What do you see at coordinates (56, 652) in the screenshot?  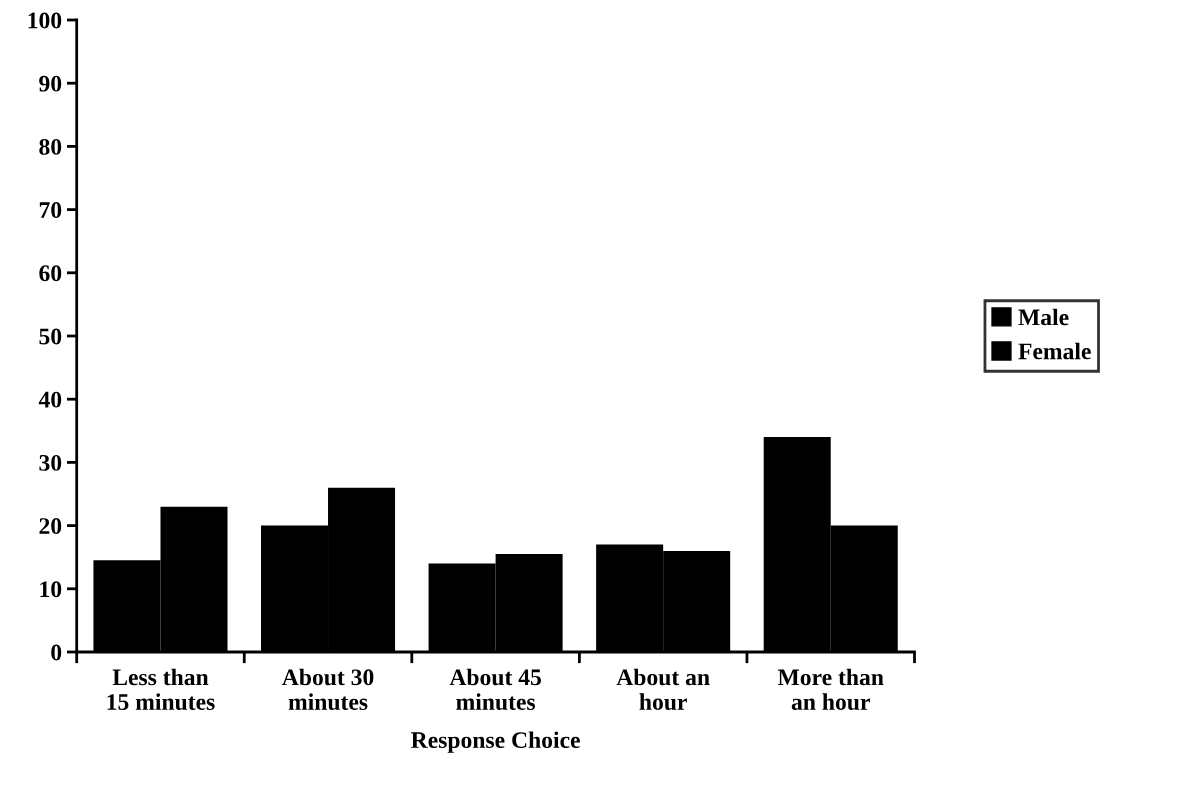 I see `y-tick-label: 0` at bounding box center [56, 652].